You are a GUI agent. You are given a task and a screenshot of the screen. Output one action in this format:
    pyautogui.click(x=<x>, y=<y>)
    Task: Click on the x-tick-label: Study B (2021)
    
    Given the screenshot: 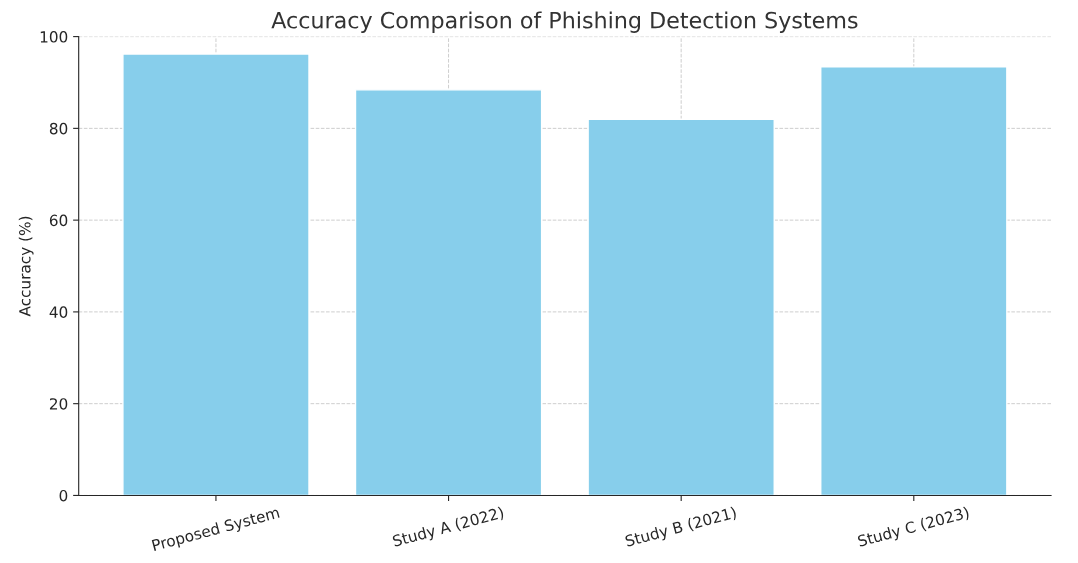 What is the action you would take?
    pyautogui.click(x=681, y=528)
    